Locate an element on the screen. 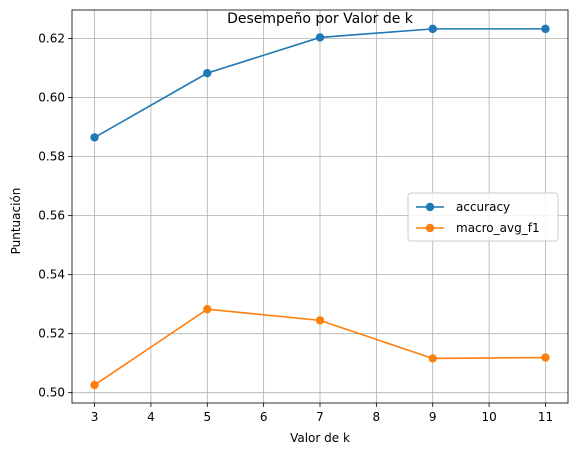  y-tick-label: 0.56 is located at coordinates (51, 216).